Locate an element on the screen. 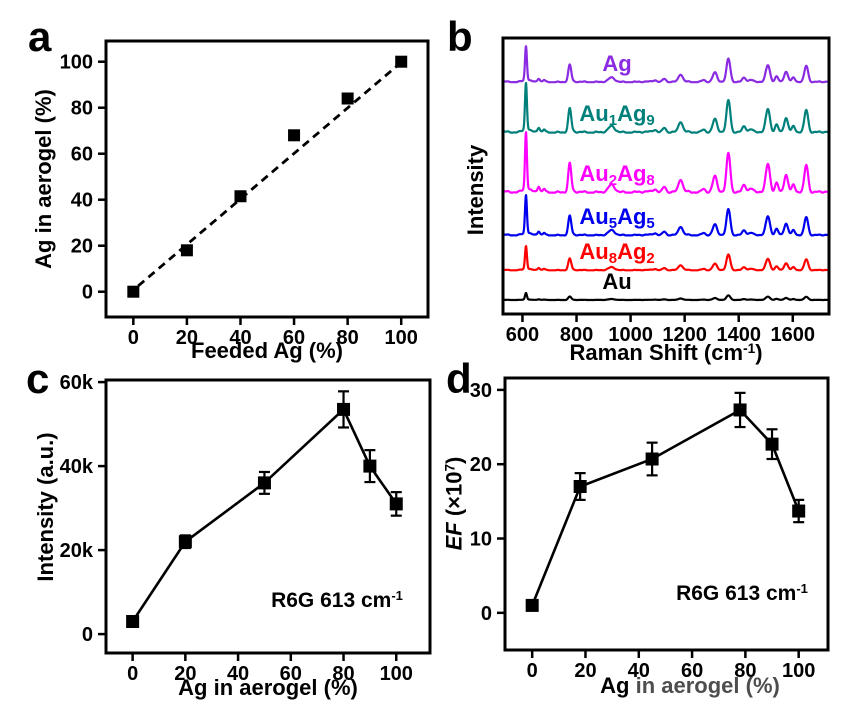  series-label-Au1Ag9: Au1Ag9 is located at coordinates (617, 115).